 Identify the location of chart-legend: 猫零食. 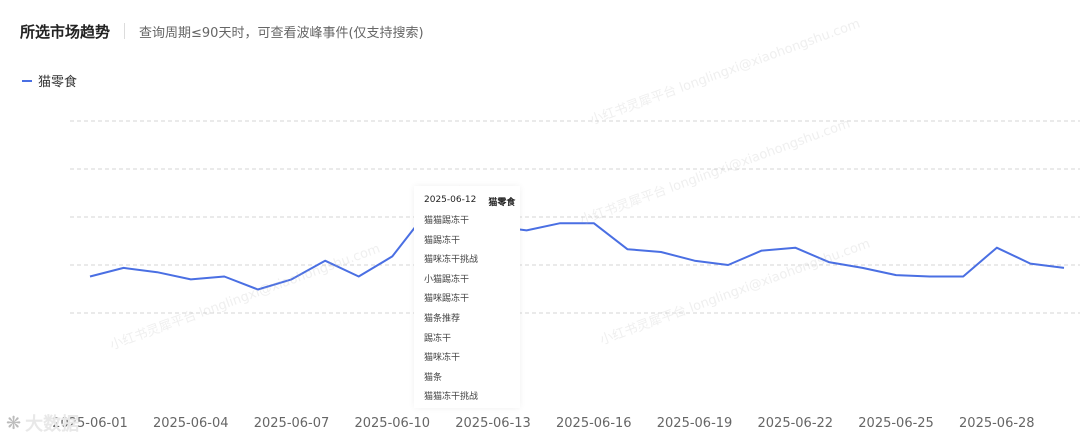
(49, 80).